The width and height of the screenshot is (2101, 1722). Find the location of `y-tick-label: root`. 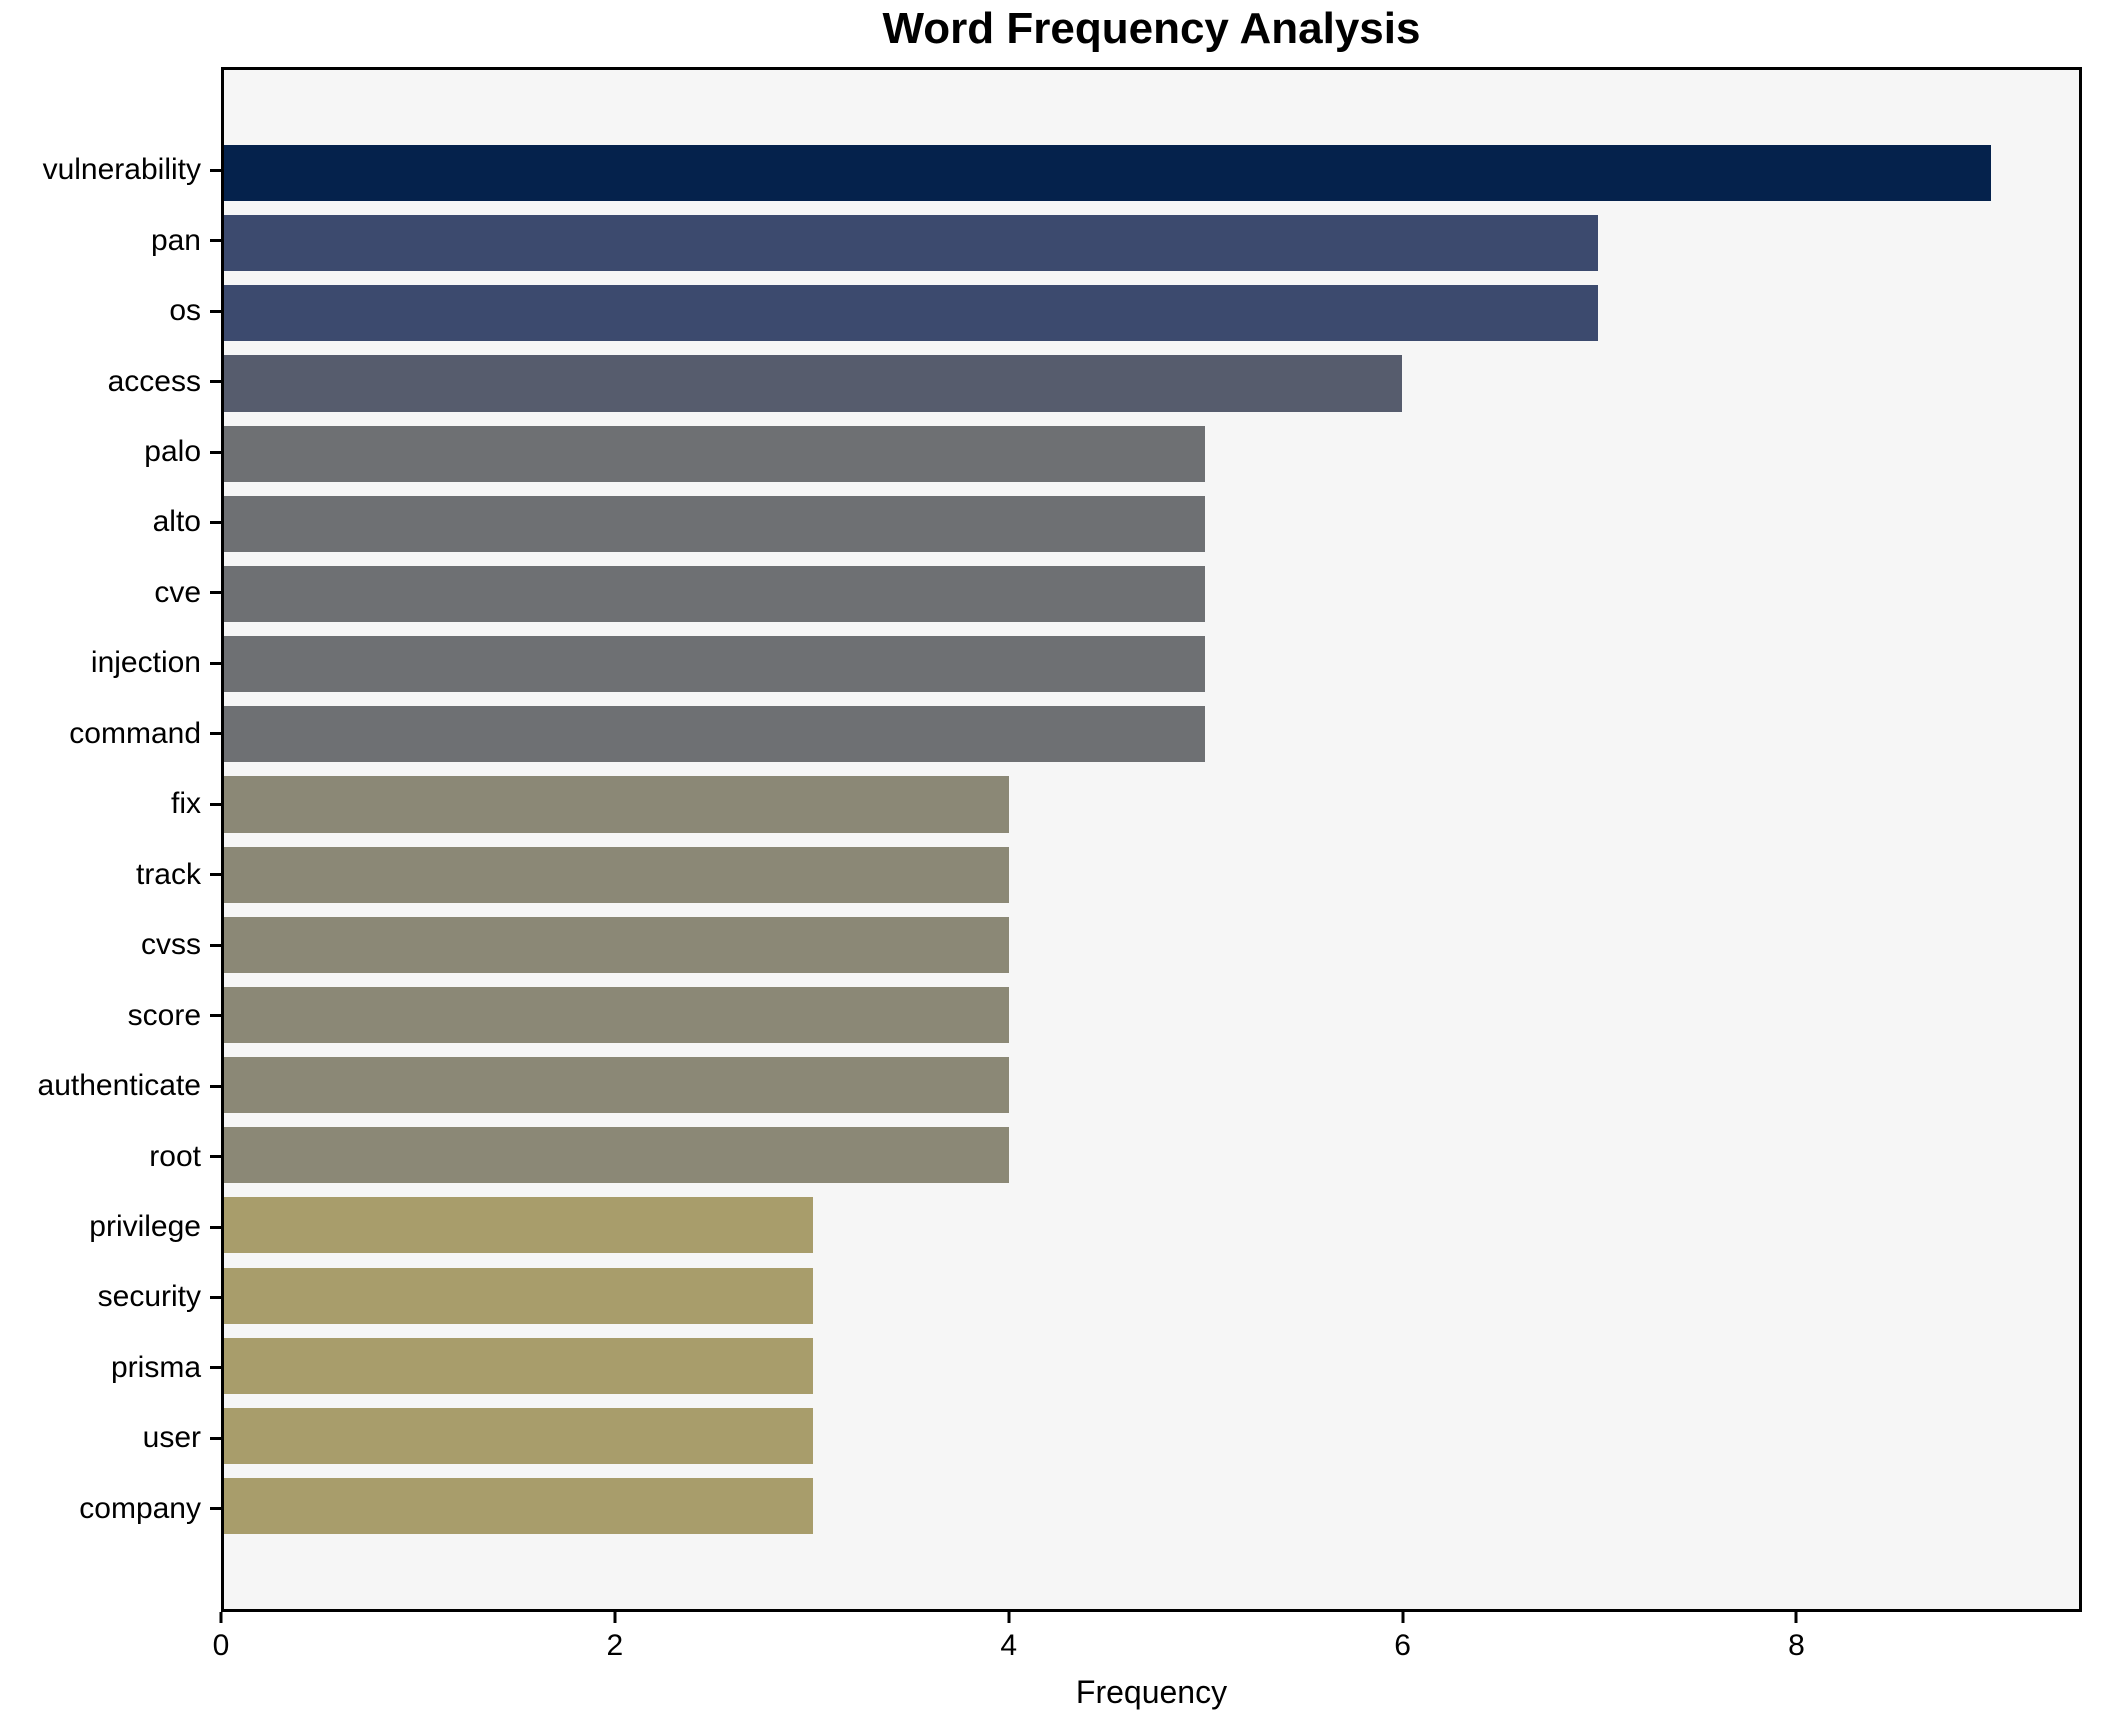

y-tick-label: root is located at coordinates (175, 1156).